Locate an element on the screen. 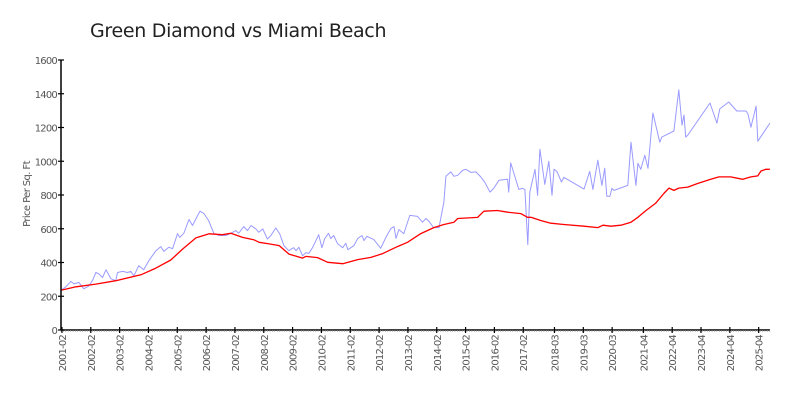  x-minor-ticks is located at coordinates (415, 331).